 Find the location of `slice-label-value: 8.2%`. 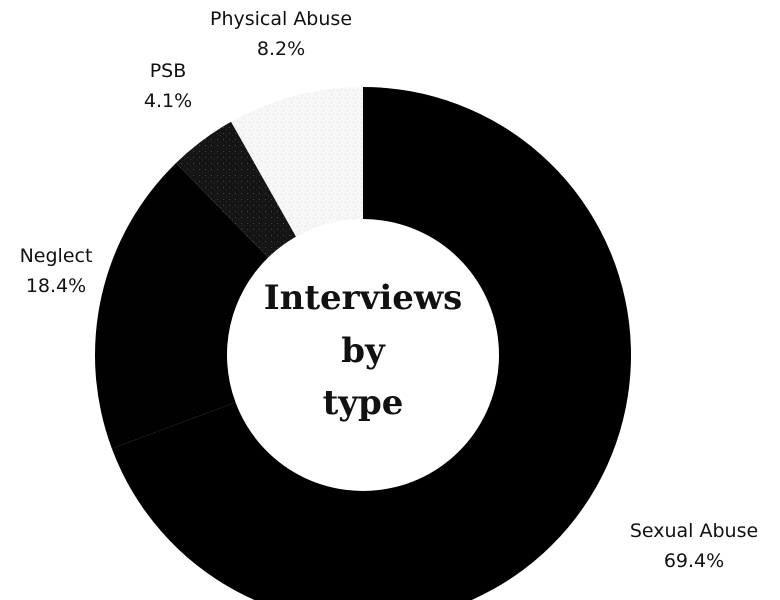

slice-label-value: 8.2% is located at coordinates (281, 49).